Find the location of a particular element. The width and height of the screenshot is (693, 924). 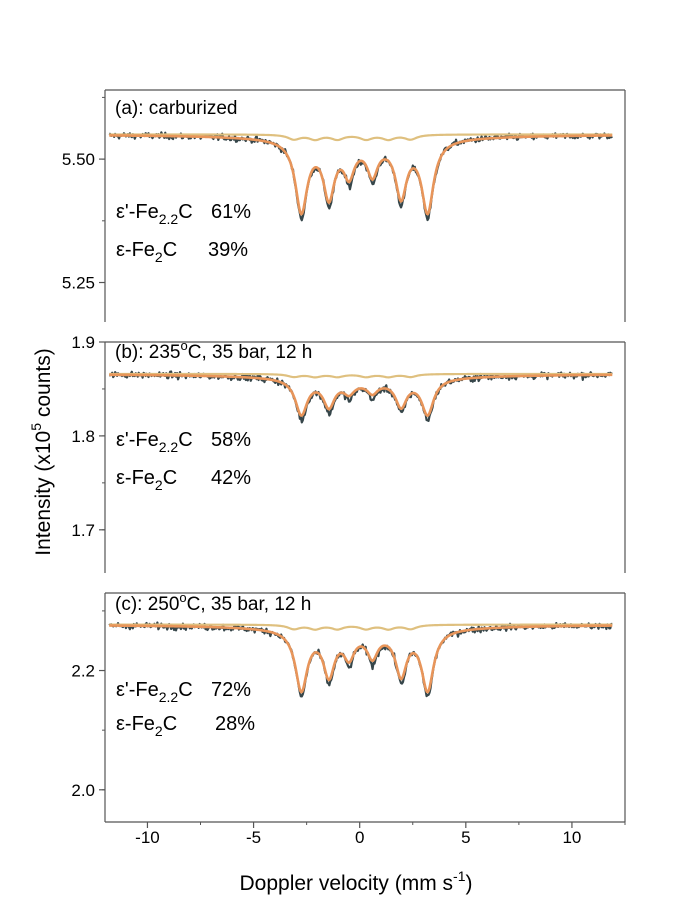

panel-b-comp-1: ε'-Fe2.2C 58% is located at coordinates (183, 442).